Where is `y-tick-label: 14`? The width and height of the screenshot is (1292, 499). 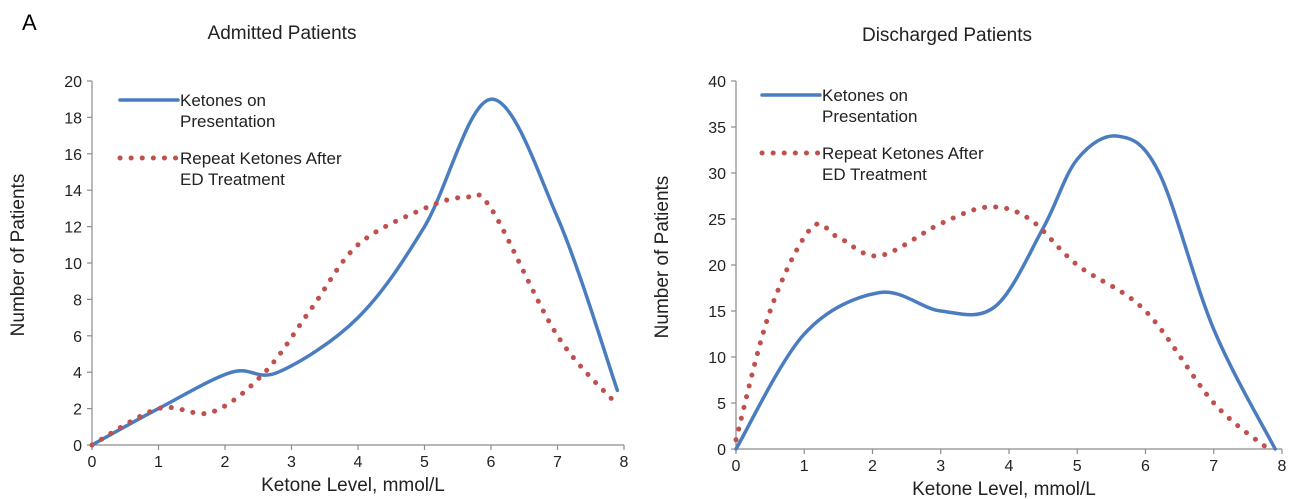
y-tick-label: 14 is located at coordinates (73, 191).